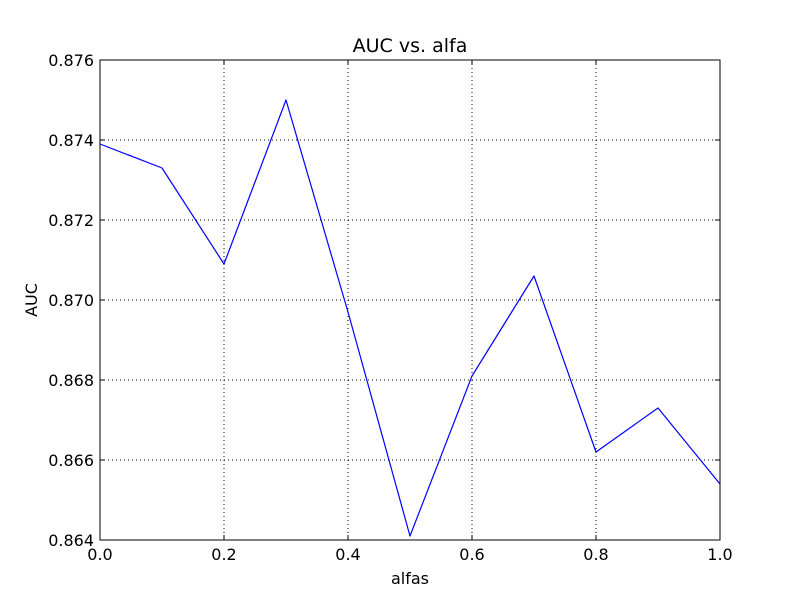  I want to click on x-tick-label: 0.4, so click(347, 554).